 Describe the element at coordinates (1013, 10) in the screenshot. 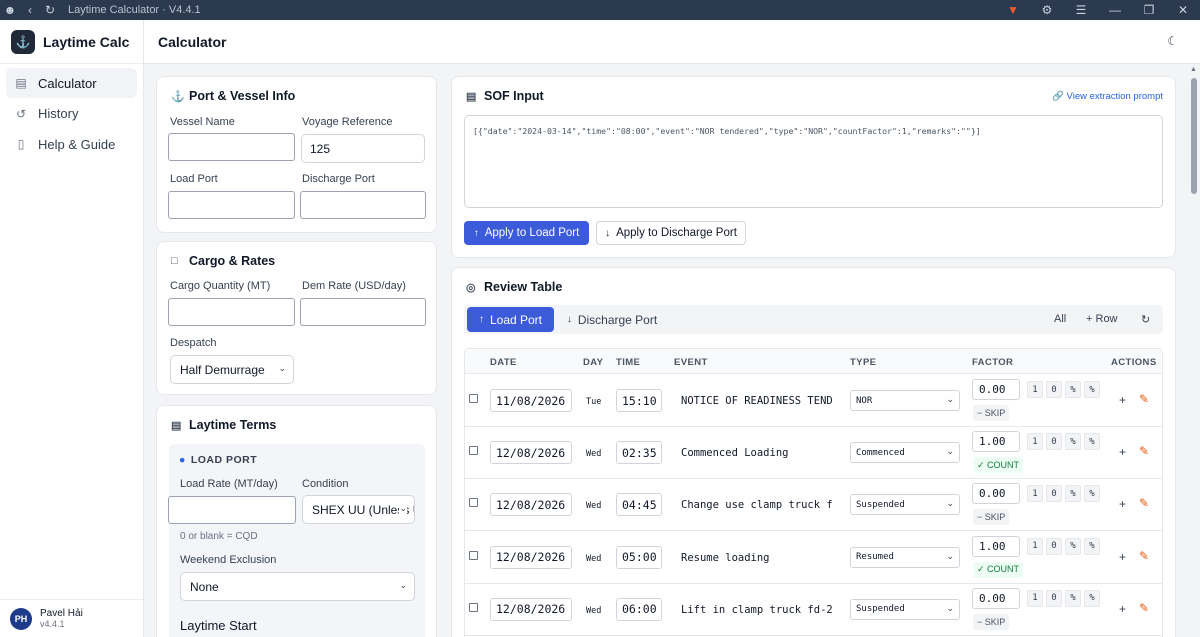

I see `brave-shield-icon: ▼` at that location.